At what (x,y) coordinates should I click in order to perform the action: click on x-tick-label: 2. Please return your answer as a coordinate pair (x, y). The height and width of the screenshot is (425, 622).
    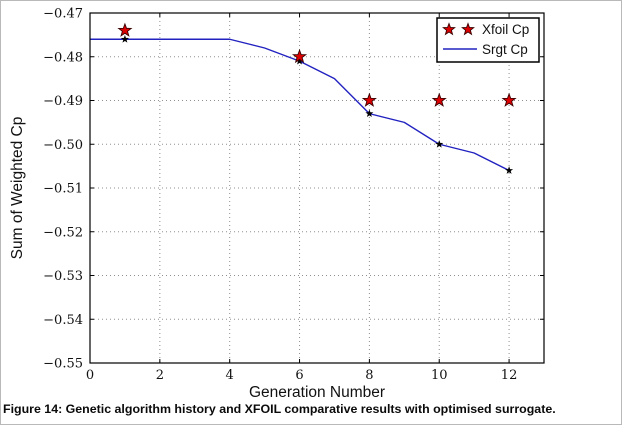
    Looking at the image, I should click on (160, 375).